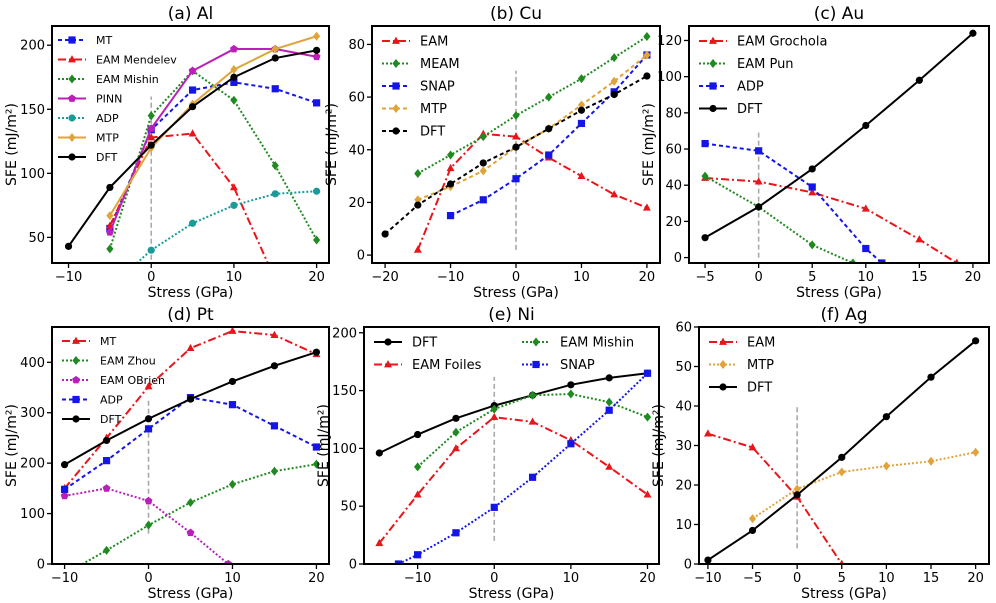 The height and width of the screenshot is (603, 996). Describe the element at coordinates (760, 365) in the screenshot. I see `legend-entry-mtp: MTP` at that location.